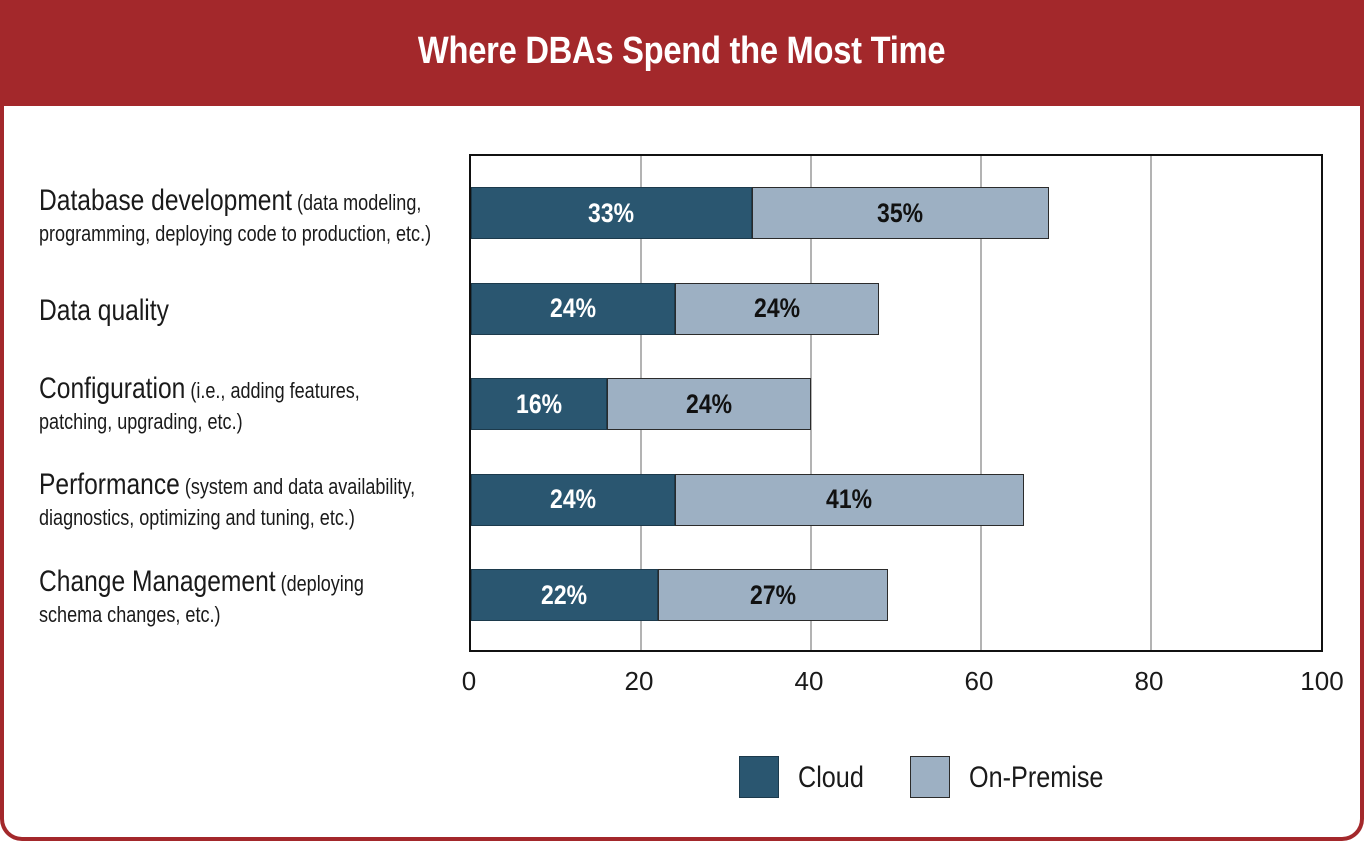 Image resolution: width=1364 pixels, height=847 pixels. I want to click on category-note: (data modeling,, so click(357, 202).